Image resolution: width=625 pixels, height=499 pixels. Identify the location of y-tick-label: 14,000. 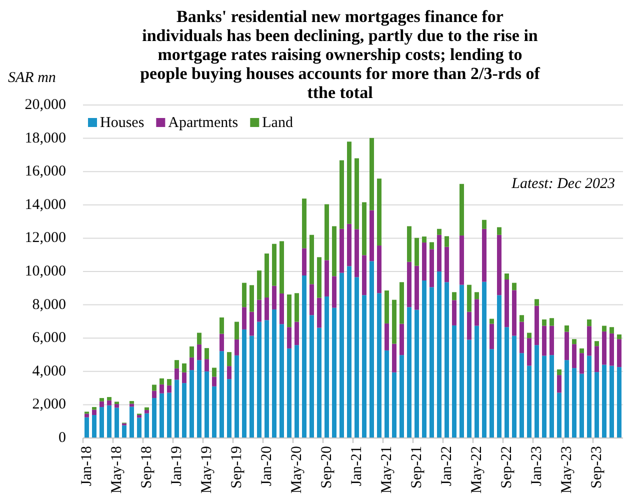
(45, 204).